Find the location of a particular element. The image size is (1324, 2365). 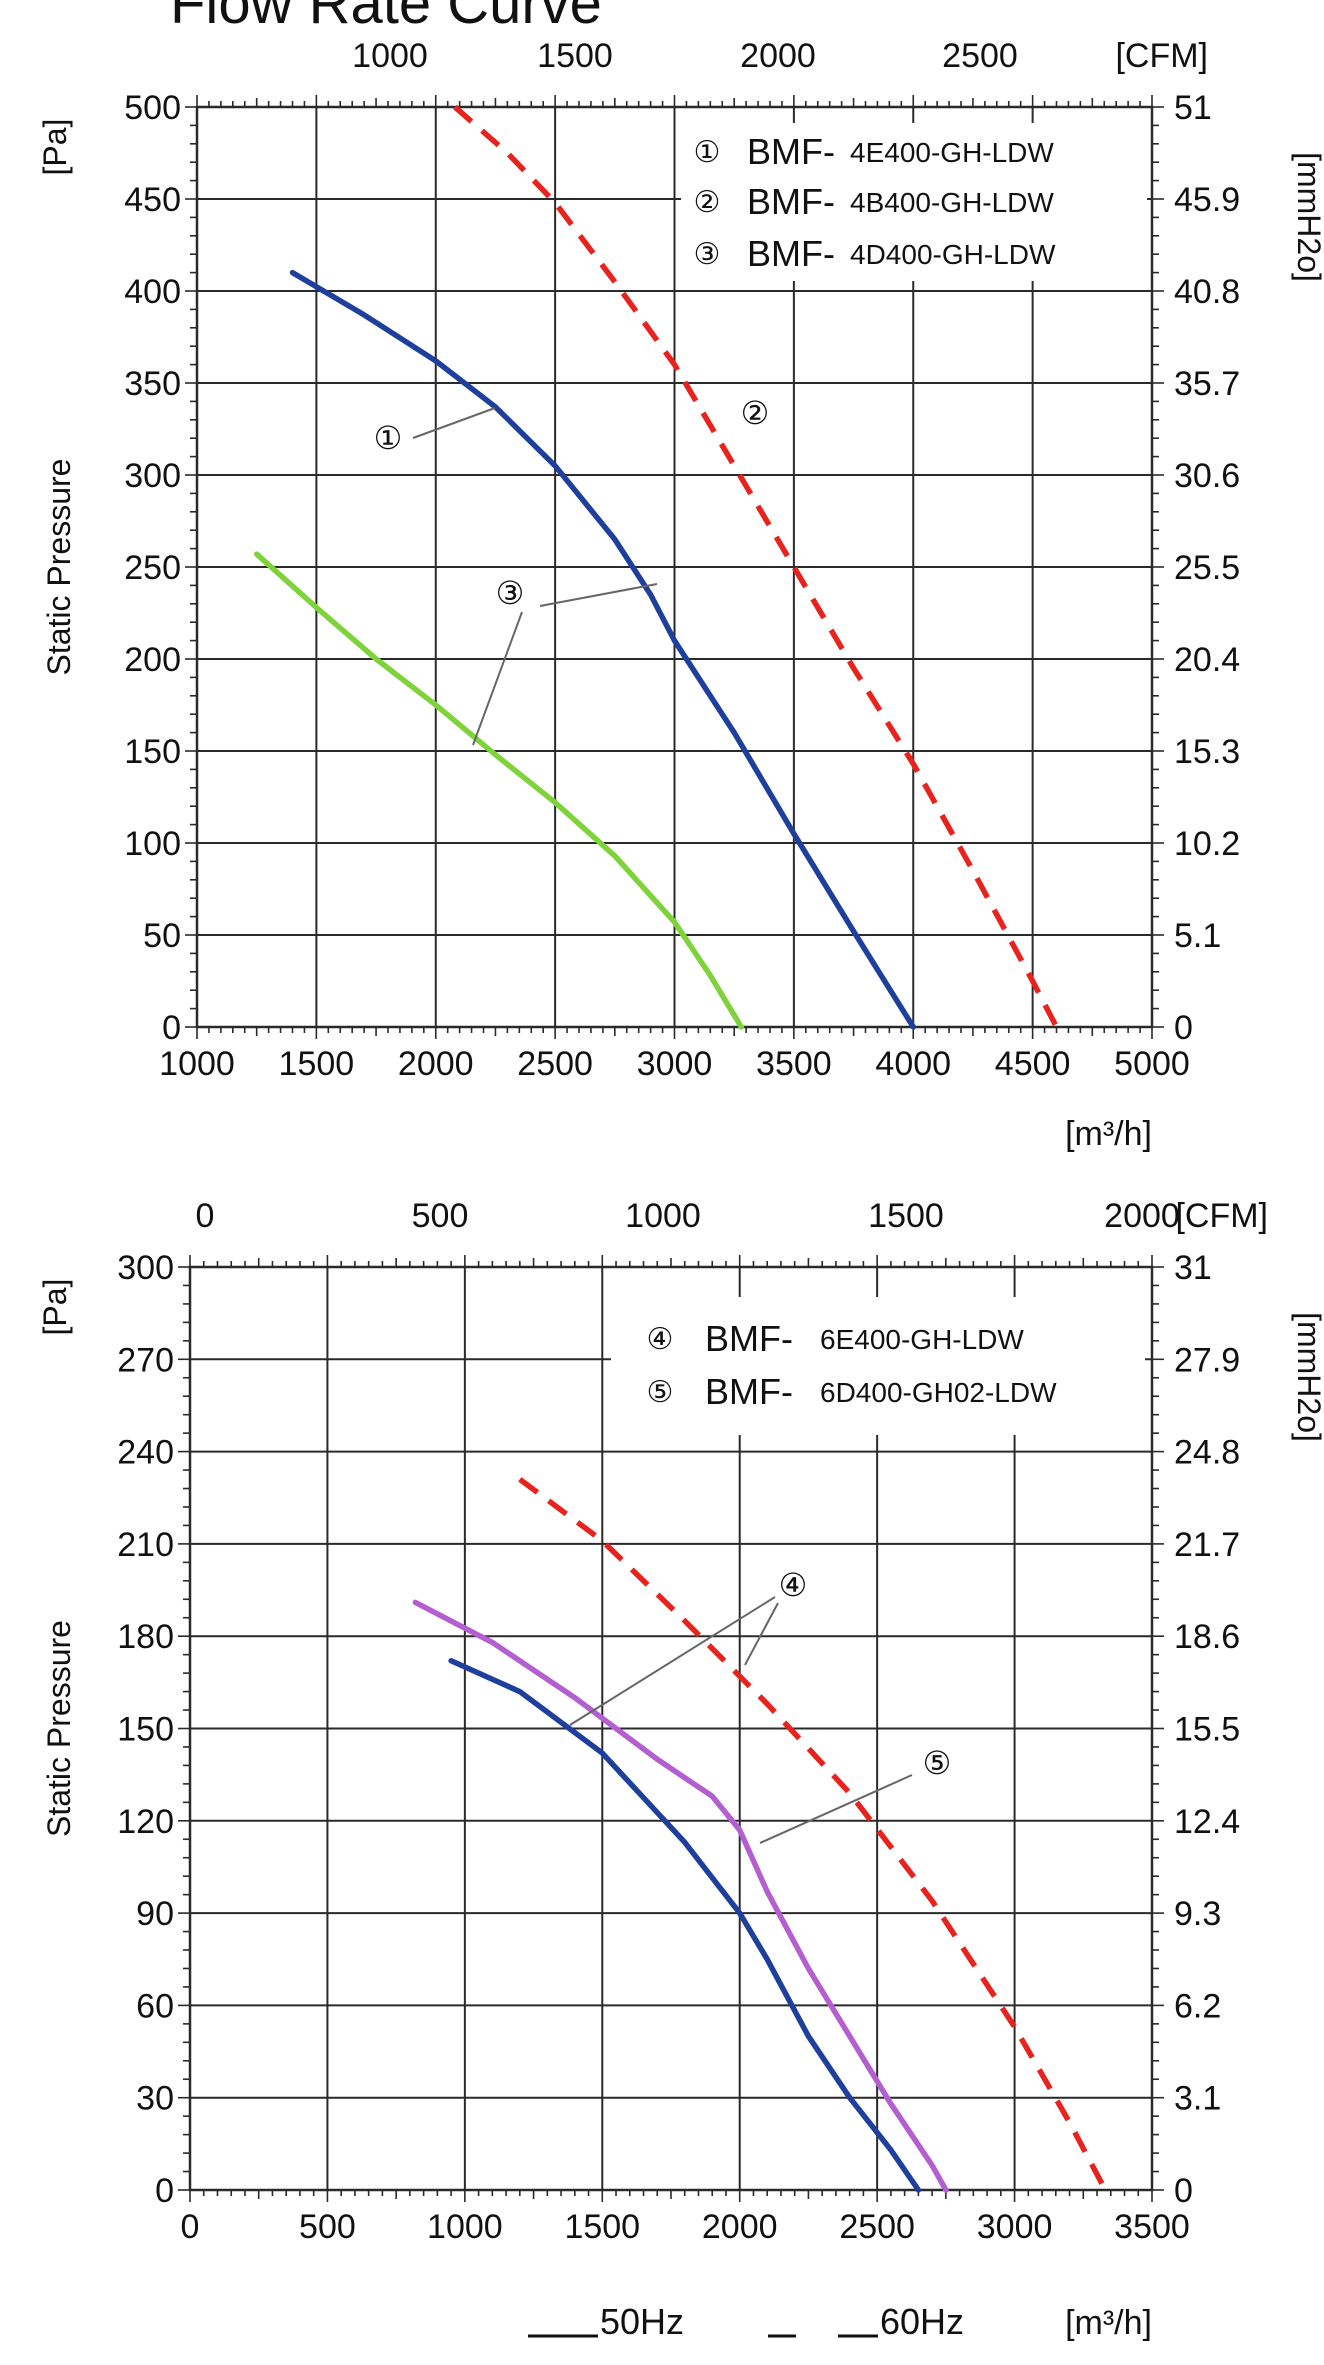

legend-marker: ⑤ is located at coordinates (660, 1392).